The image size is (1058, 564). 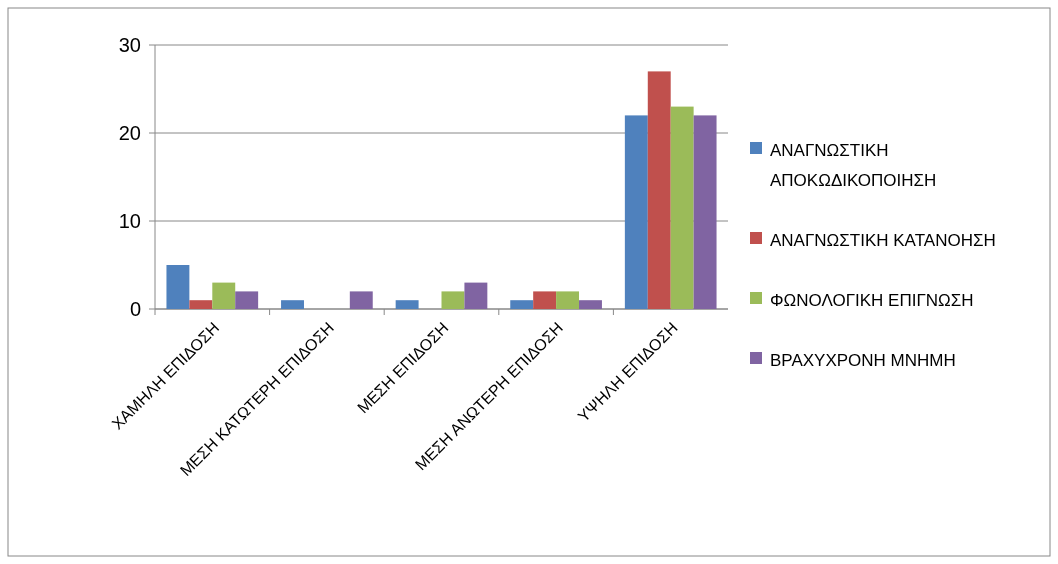 I want to click on legend-label: ΑΝΑΓΝΩΣΤΙΚΗ ΚΑΤΑΝΟΗΣΗ, so click(x=883, y=240).